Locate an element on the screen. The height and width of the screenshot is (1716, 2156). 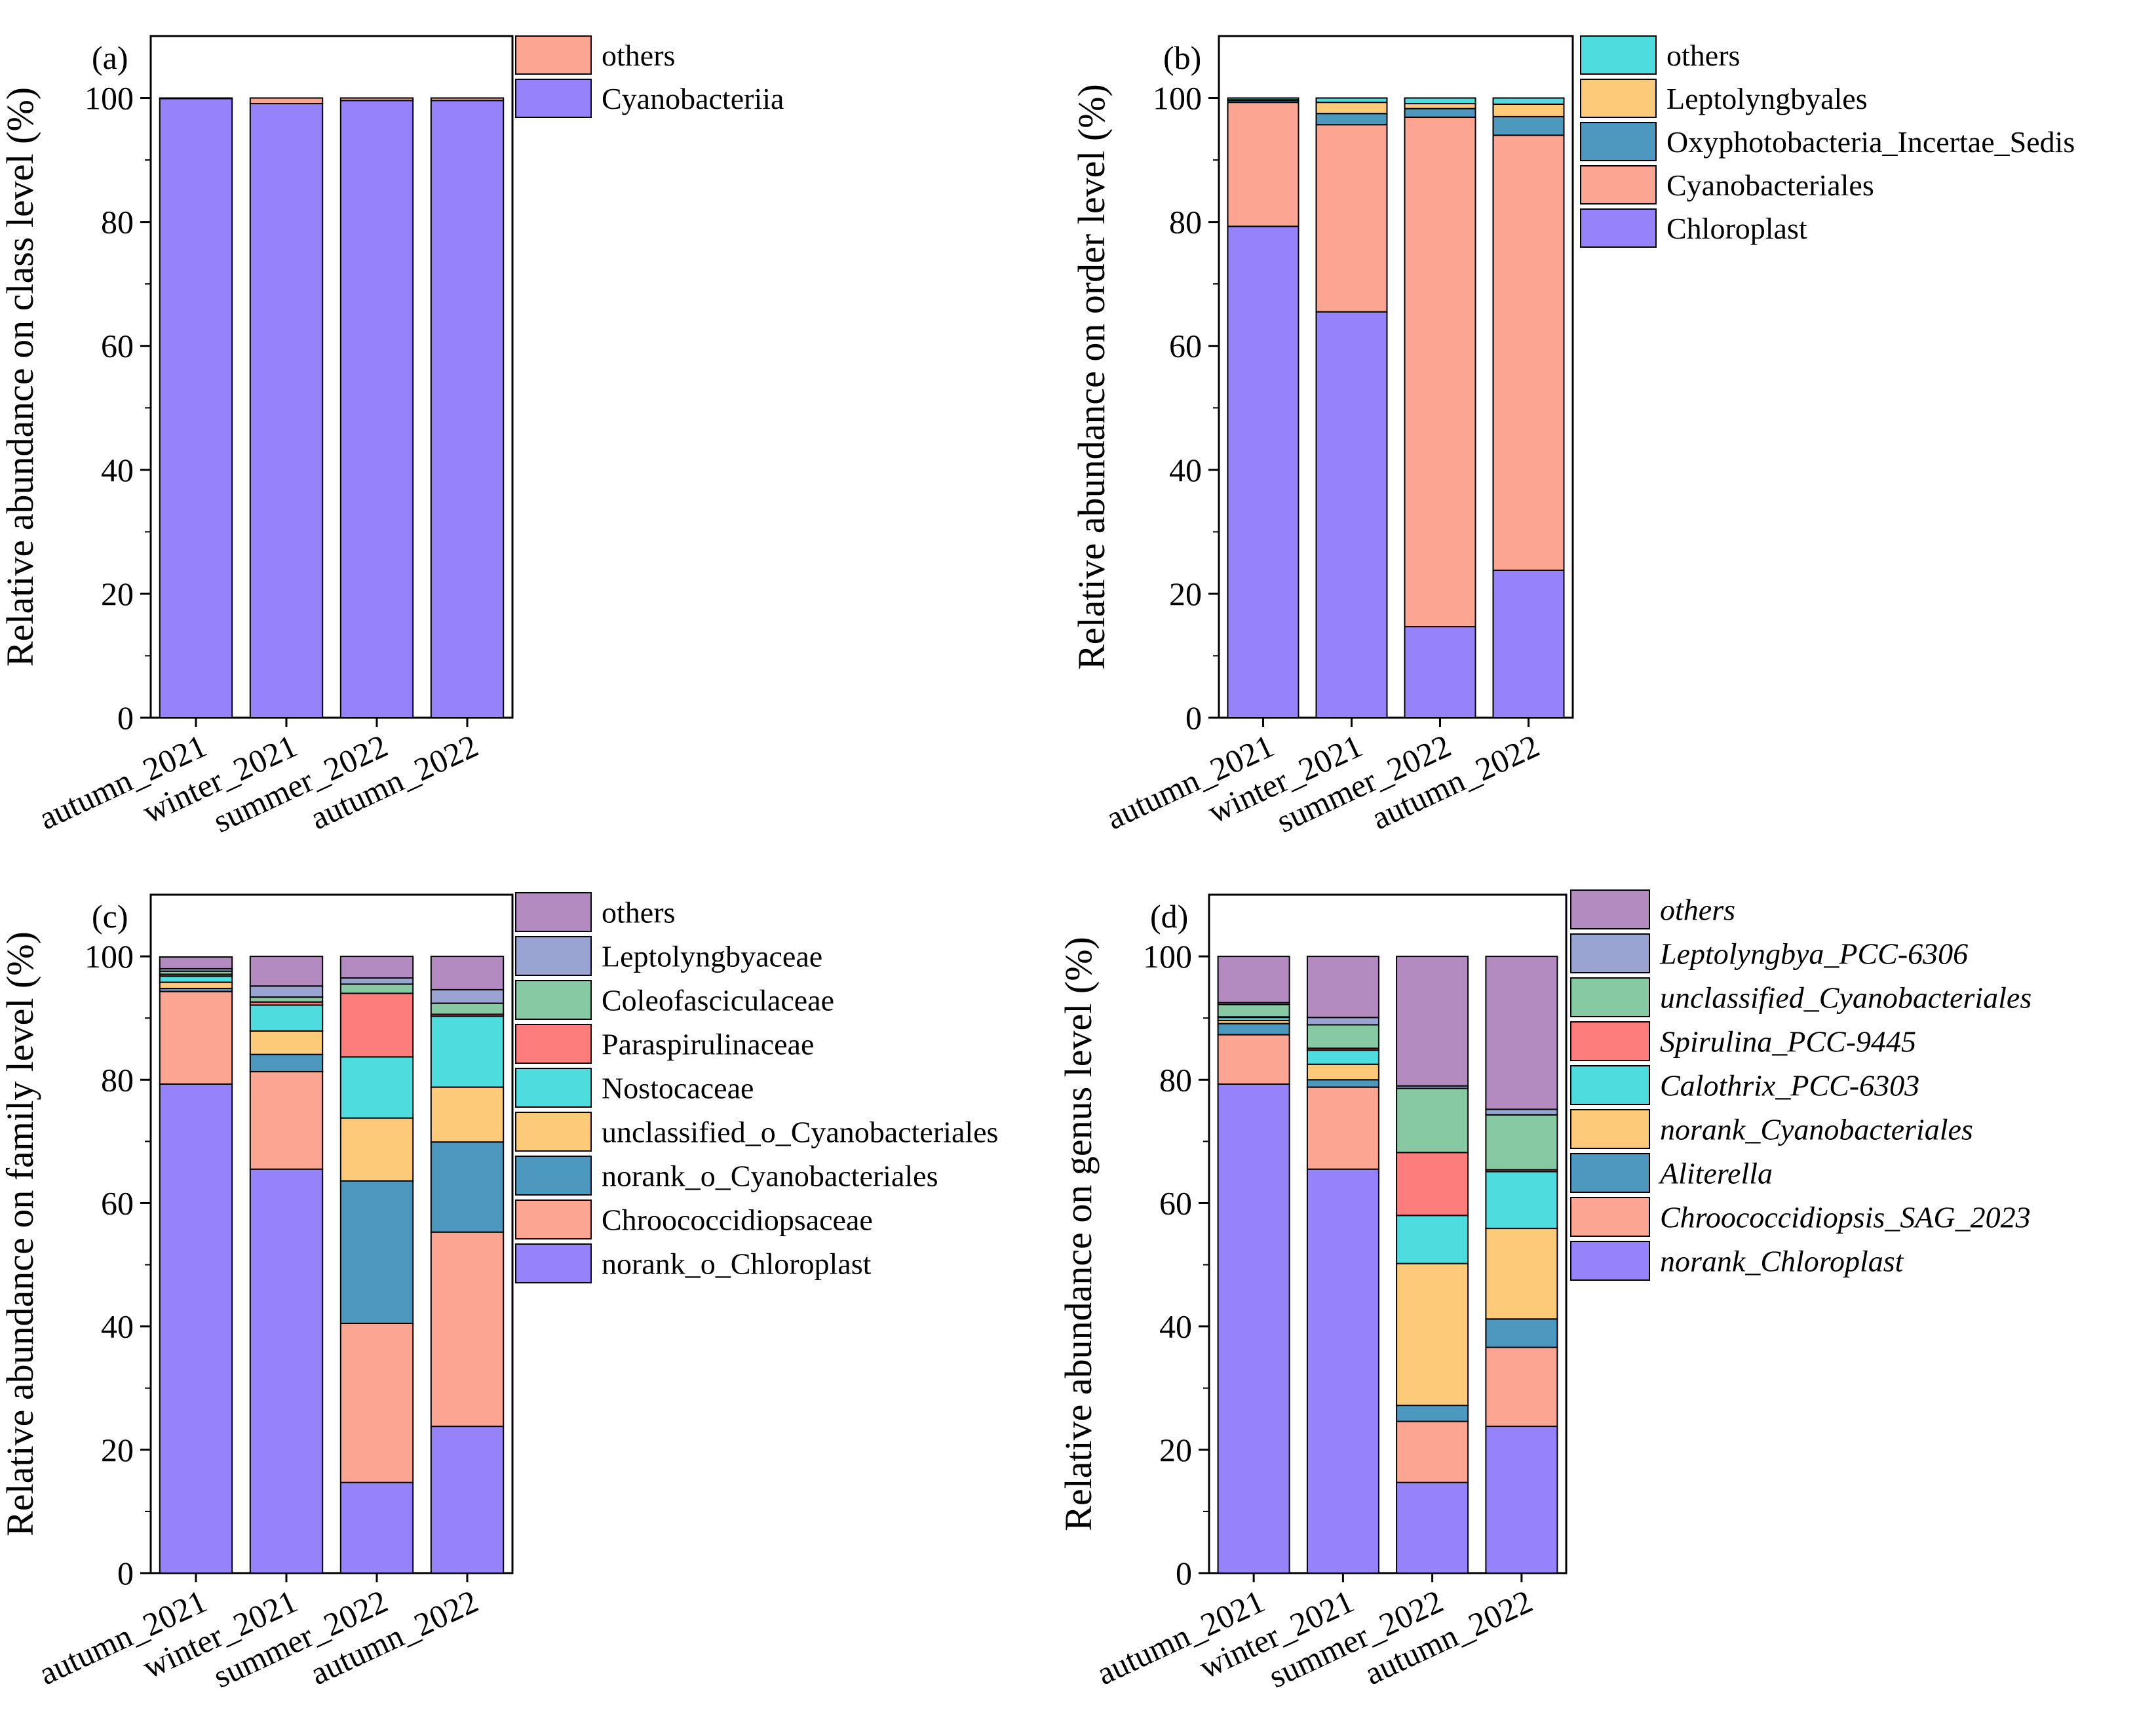
panel-label: (c) is located at coordinates (110, 916).